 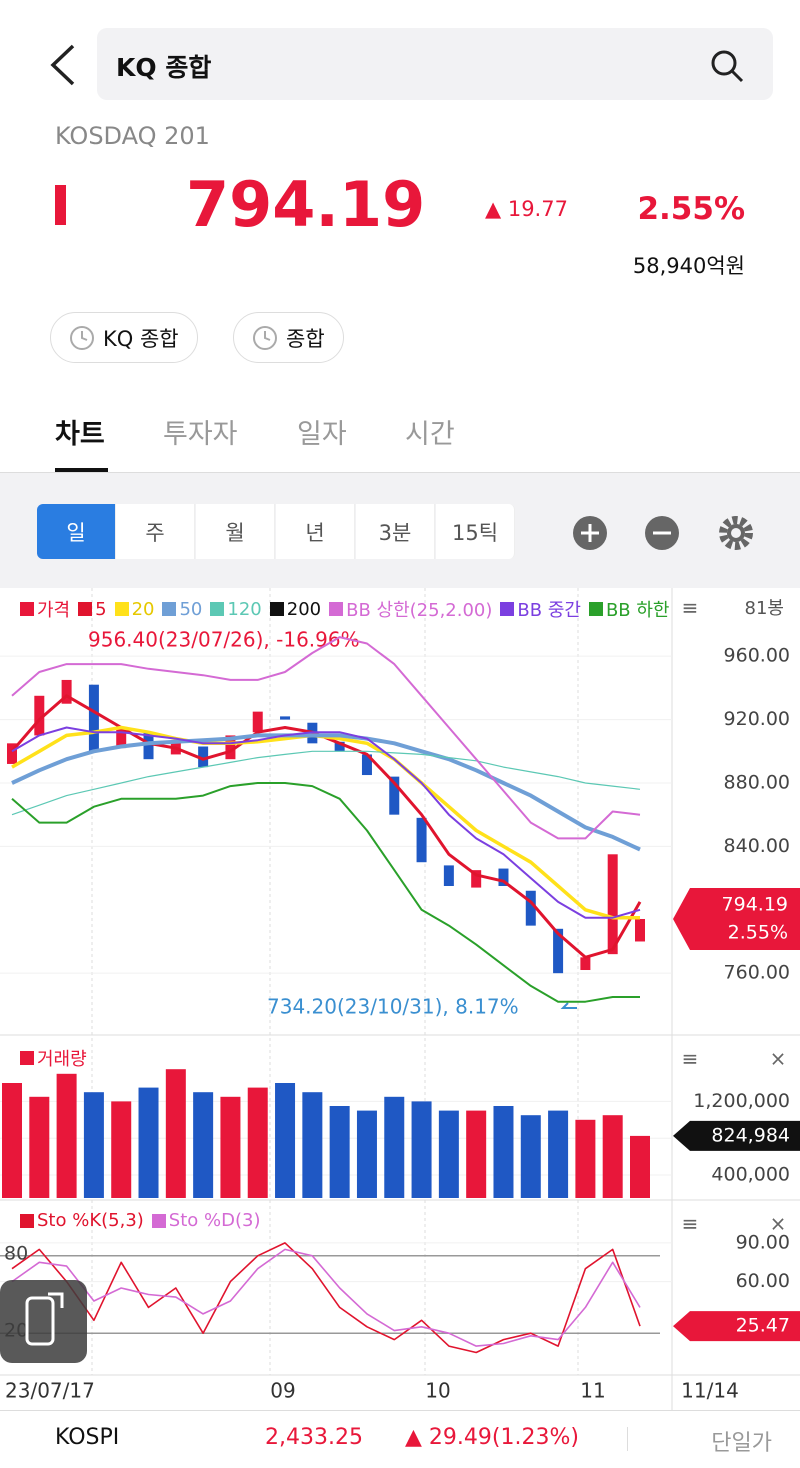 What do you see at coordinates (305, 338) in the screenshot?
I see `pill-text: 종합` at bounding box center [305, 338].